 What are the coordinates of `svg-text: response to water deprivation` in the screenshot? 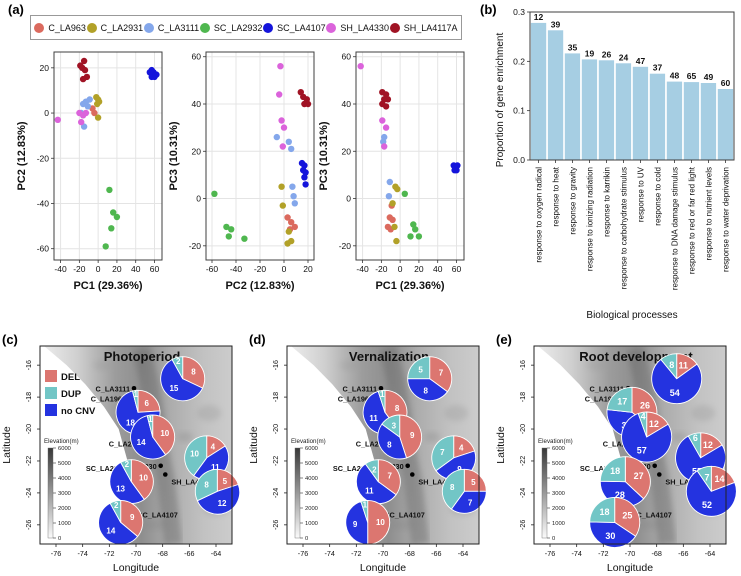 It's located at (726, 219).